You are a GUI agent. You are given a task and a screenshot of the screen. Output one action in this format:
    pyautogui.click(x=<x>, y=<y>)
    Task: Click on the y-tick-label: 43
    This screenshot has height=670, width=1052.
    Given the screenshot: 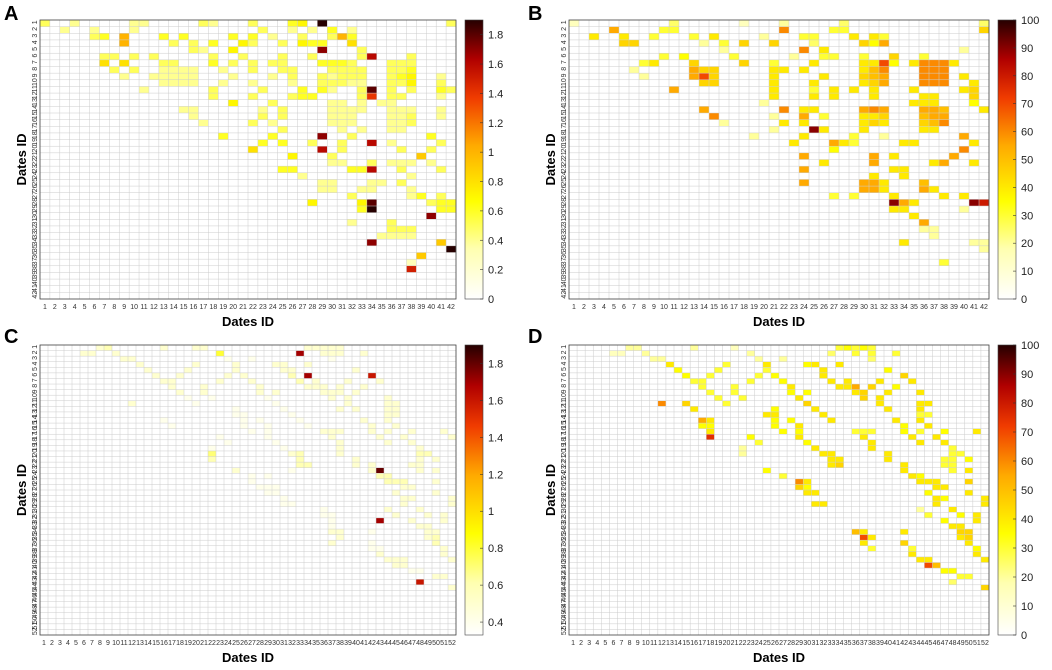 What is the action you would take?
    pyautogui.click(x=35, y=581)
    